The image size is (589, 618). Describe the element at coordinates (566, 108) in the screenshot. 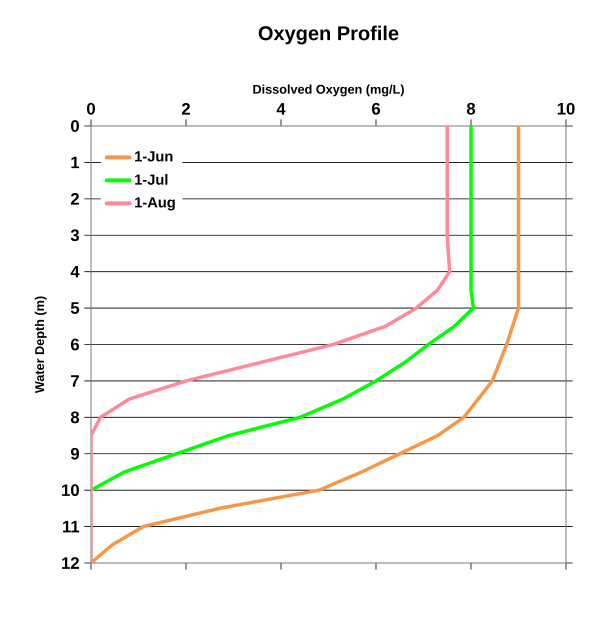

I see `x-tick-label: 10` at that location.